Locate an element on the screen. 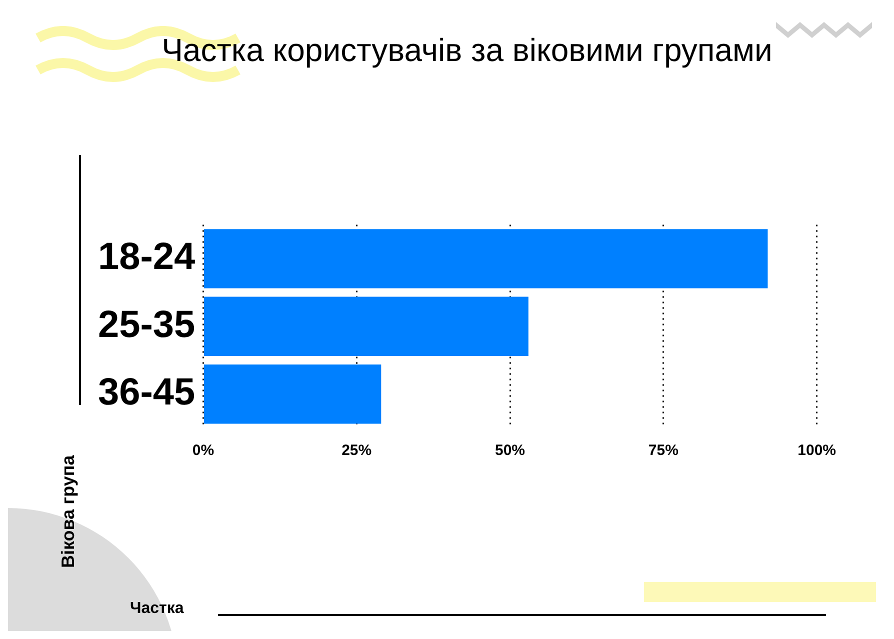 The height and width of the screenshot is (639, 894). y-tick-label: 25-35 is located at coordinates (147, 325).